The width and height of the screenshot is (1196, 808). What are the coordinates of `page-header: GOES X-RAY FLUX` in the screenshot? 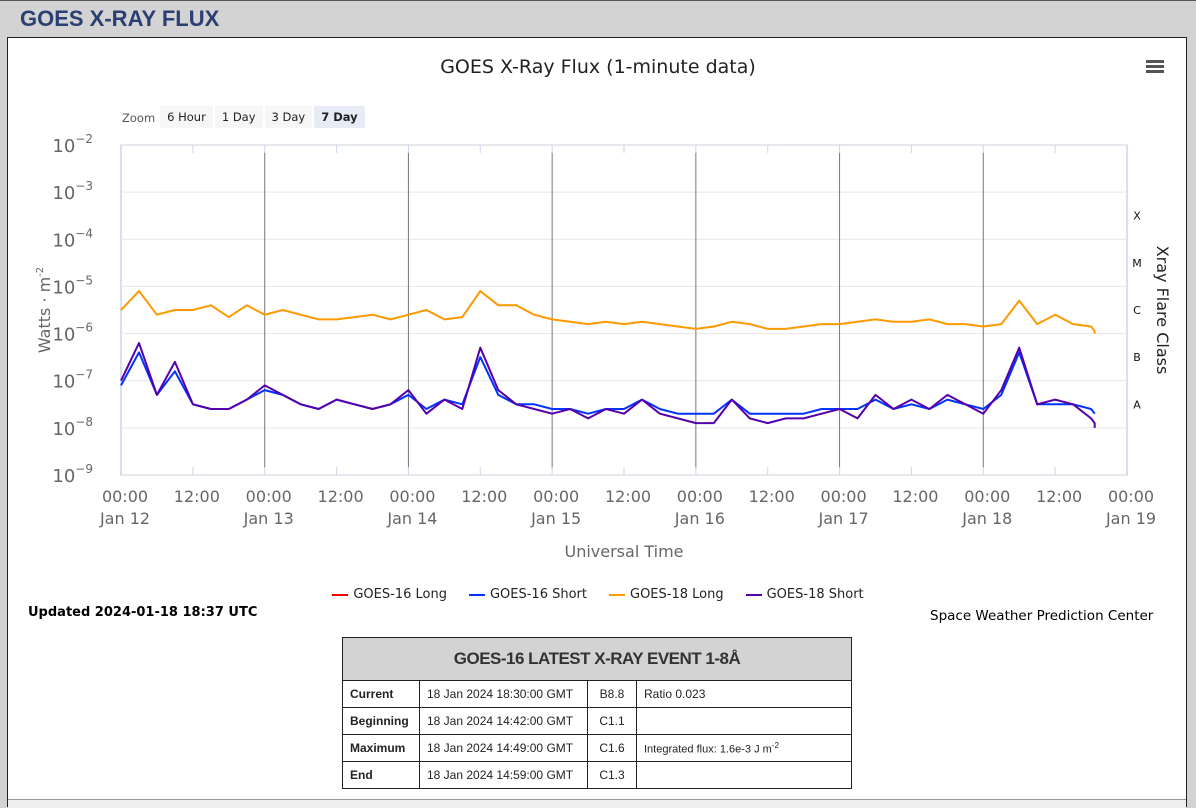 It's located at (598, 18).